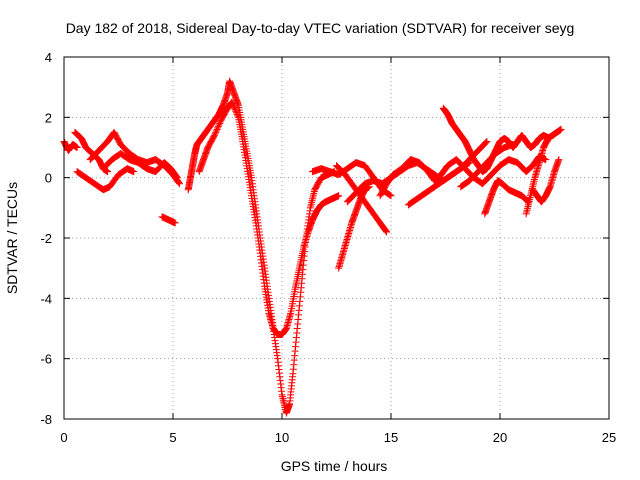  I want to click on series-arc-e, so click(140, 166).